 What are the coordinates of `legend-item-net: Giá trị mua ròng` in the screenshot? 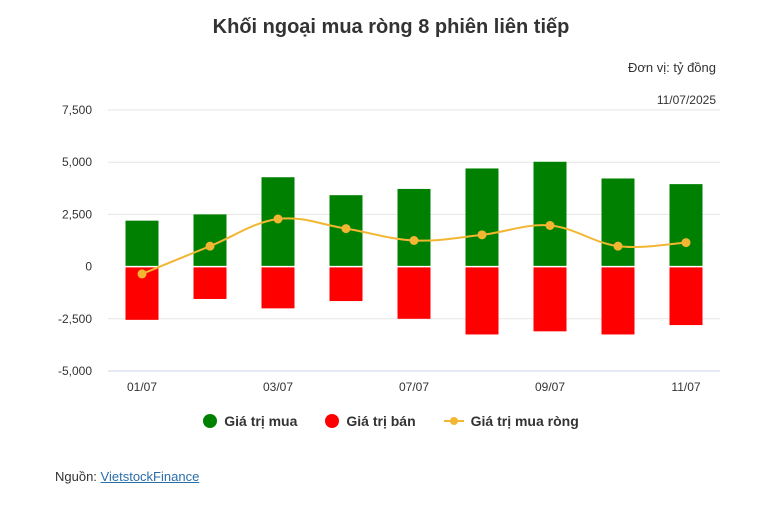 It's located at (511, 421).